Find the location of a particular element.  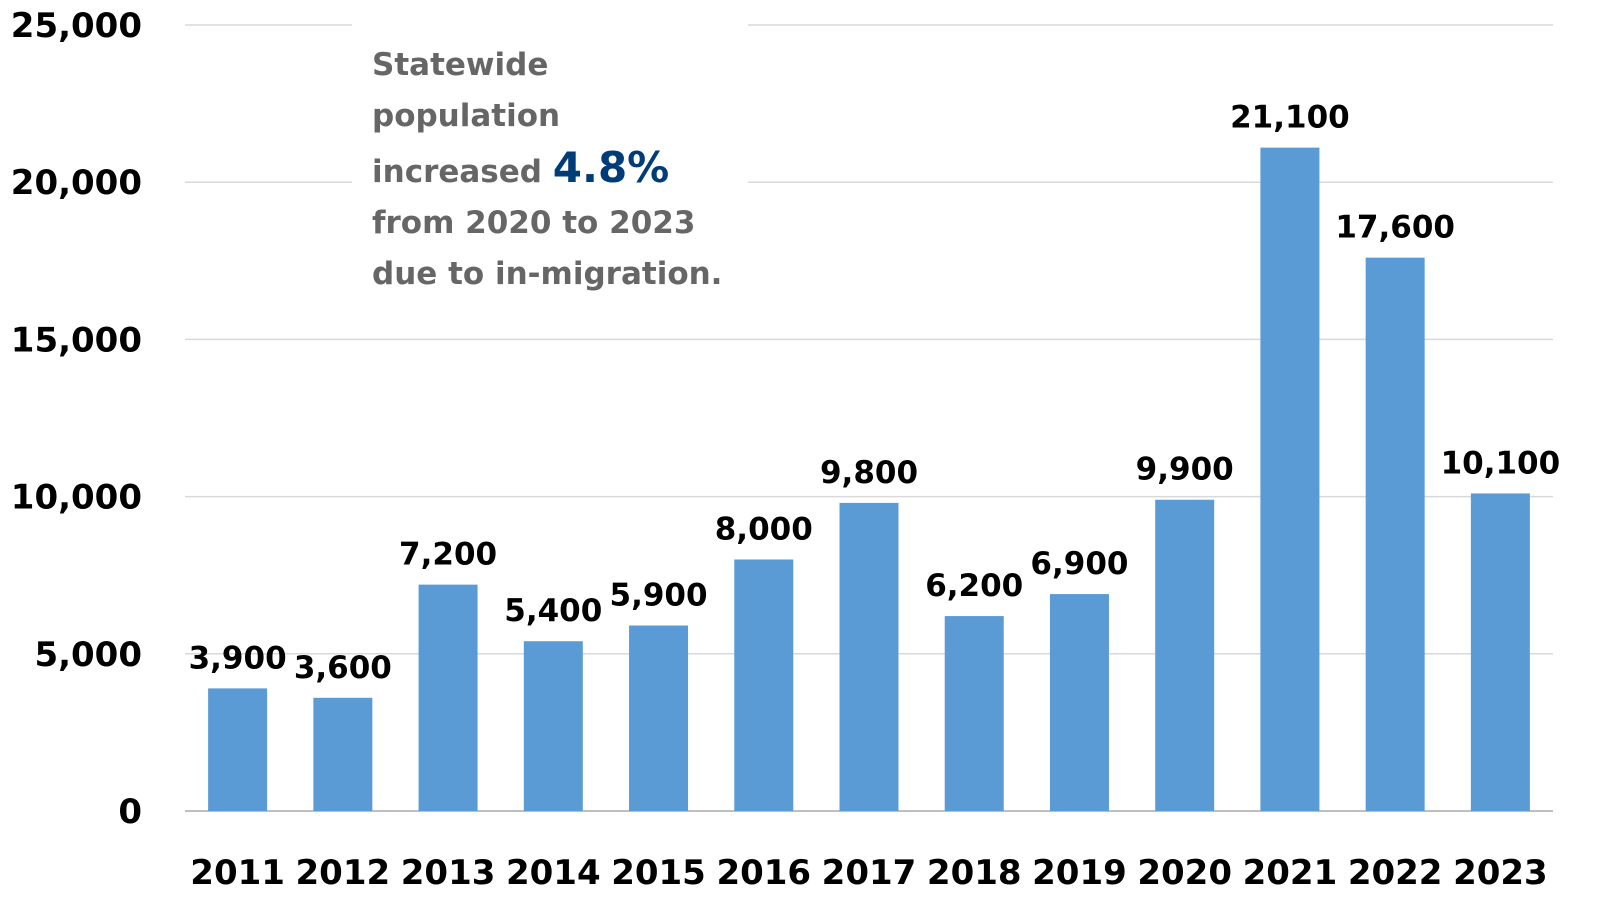

data-label: 8,000 is located at coordinates (764, 529).